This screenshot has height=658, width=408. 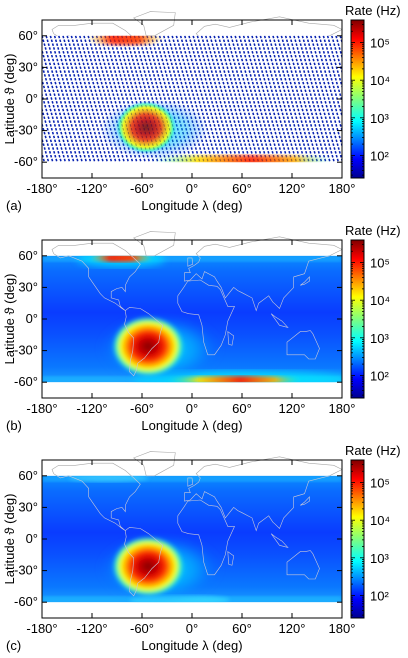 I want to click on panel-label: (b), so click(x=14, y=425).